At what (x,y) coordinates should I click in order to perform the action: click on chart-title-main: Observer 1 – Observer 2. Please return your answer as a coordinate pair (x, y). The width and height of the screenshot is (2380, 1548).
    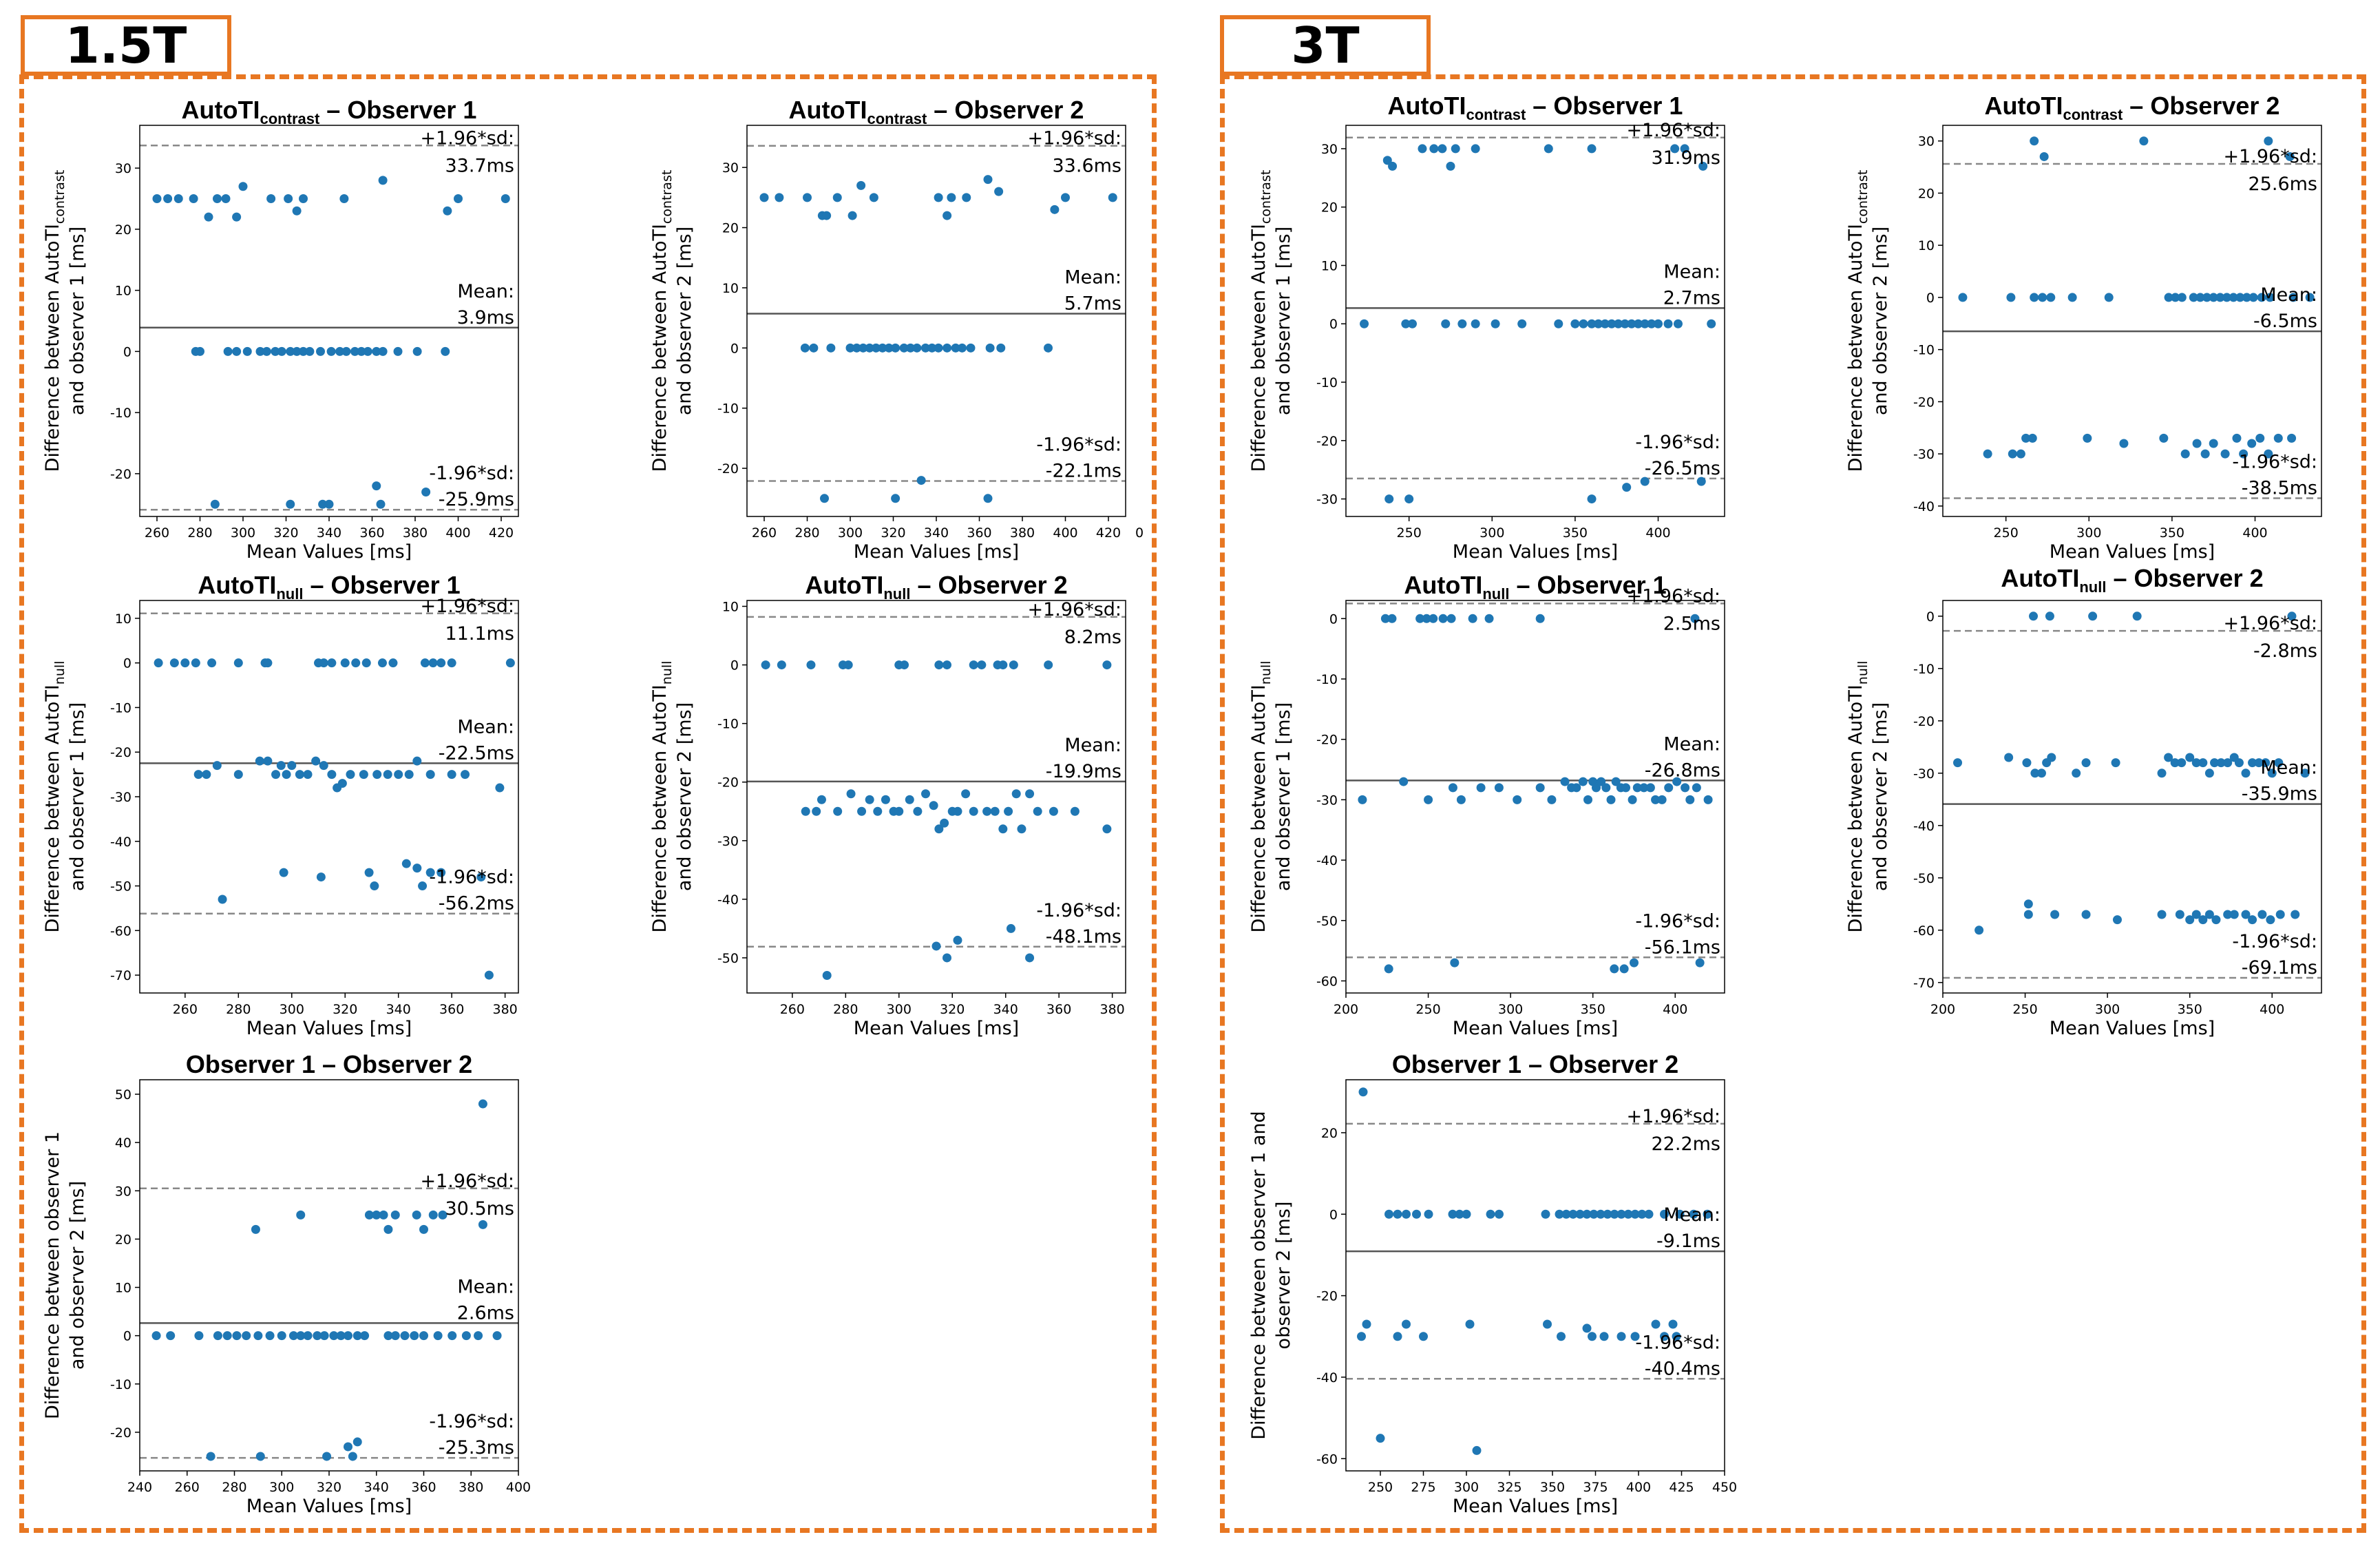
    Looking at the image, I should click on (1535, 1064).